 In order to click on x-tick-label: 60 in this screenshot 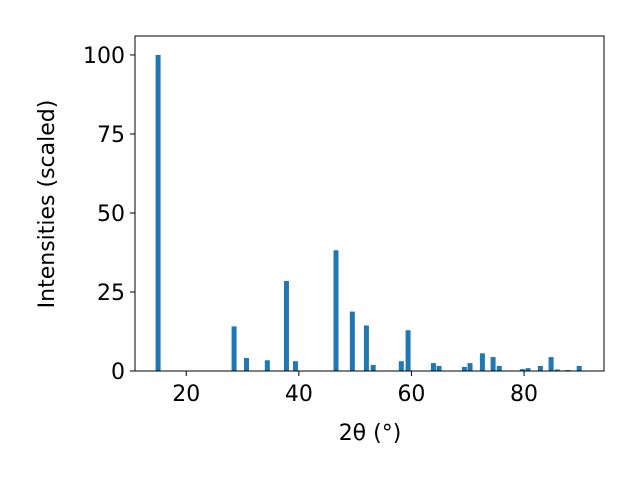, I will do `click(411, 394)`.